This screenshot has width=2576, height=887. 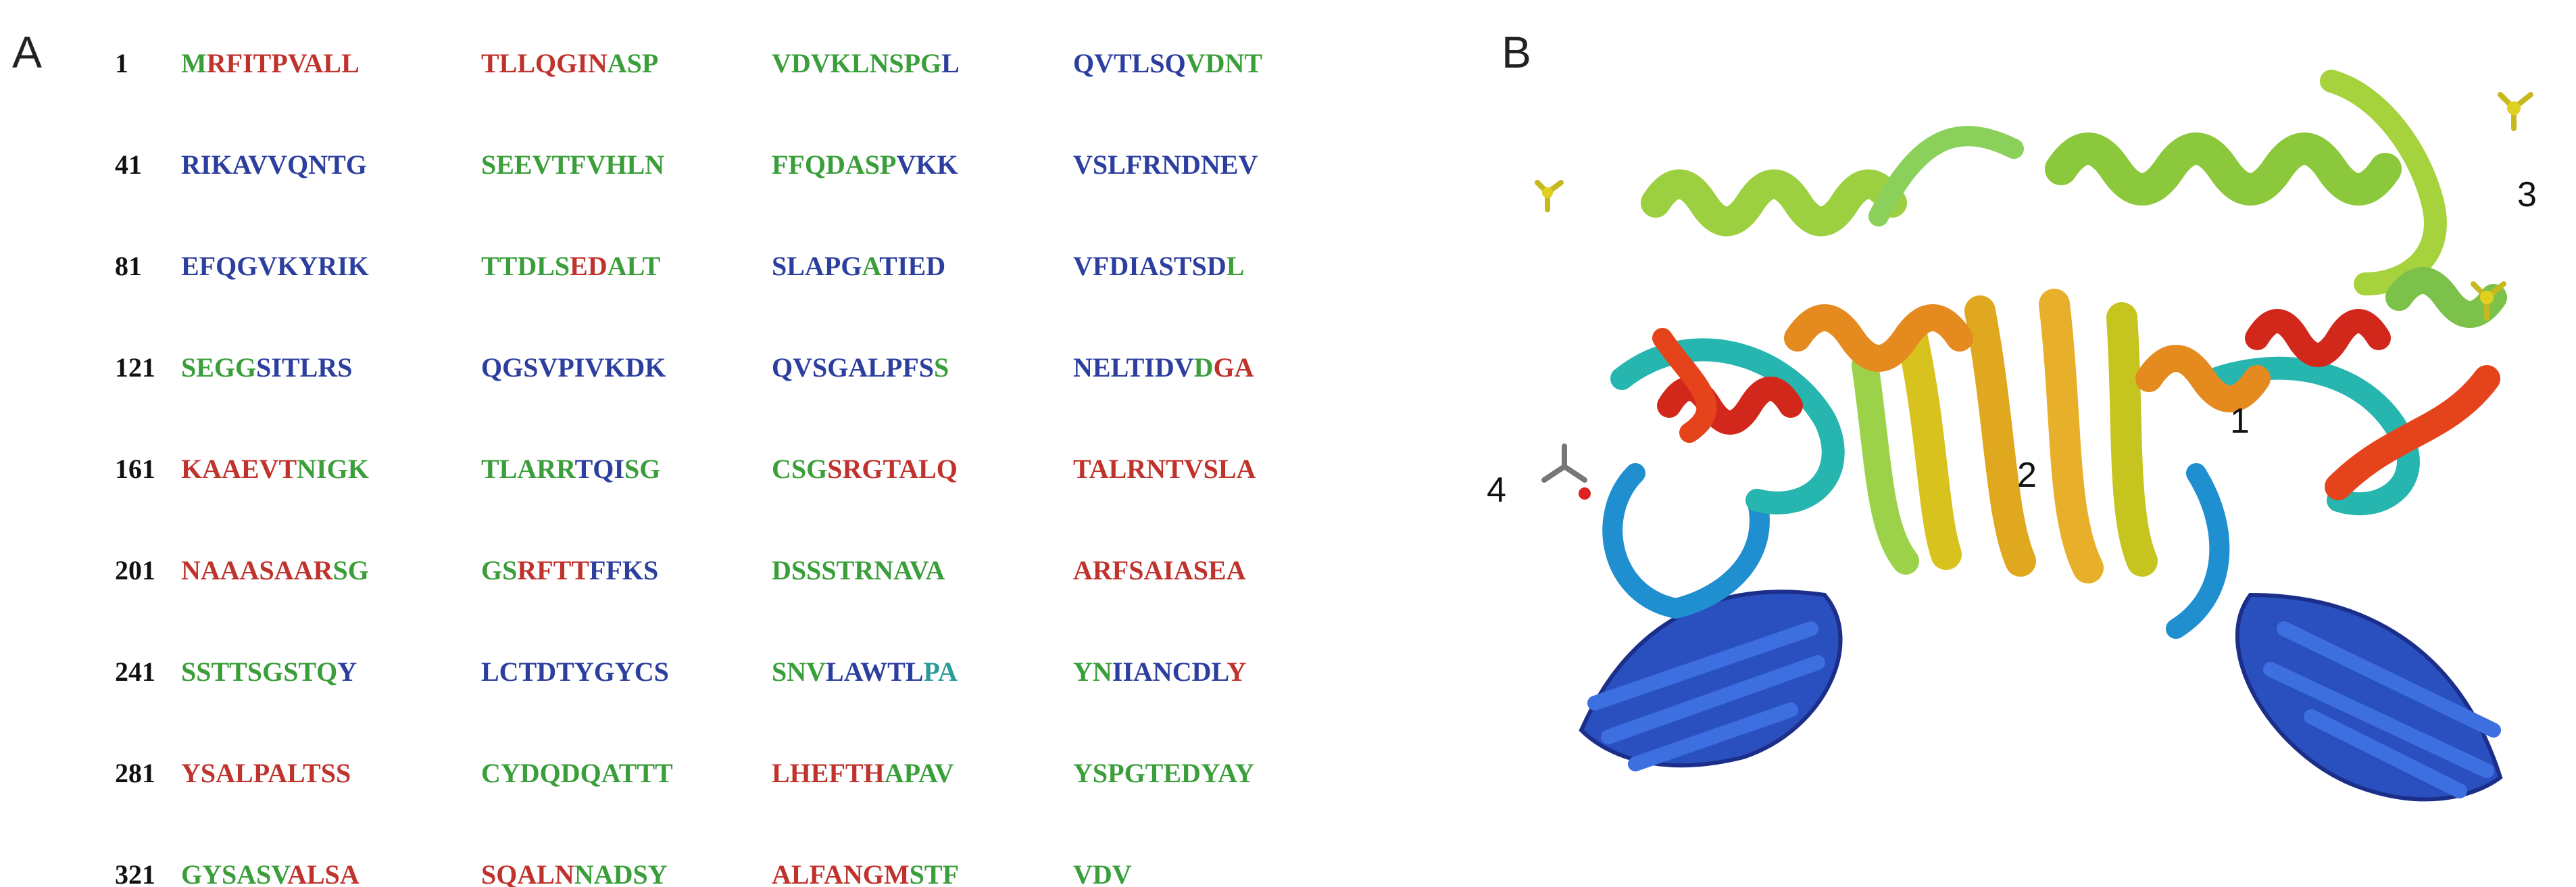 I want to click on residue-segment: LCTDTYGYCS, so click(x=575, y=671).